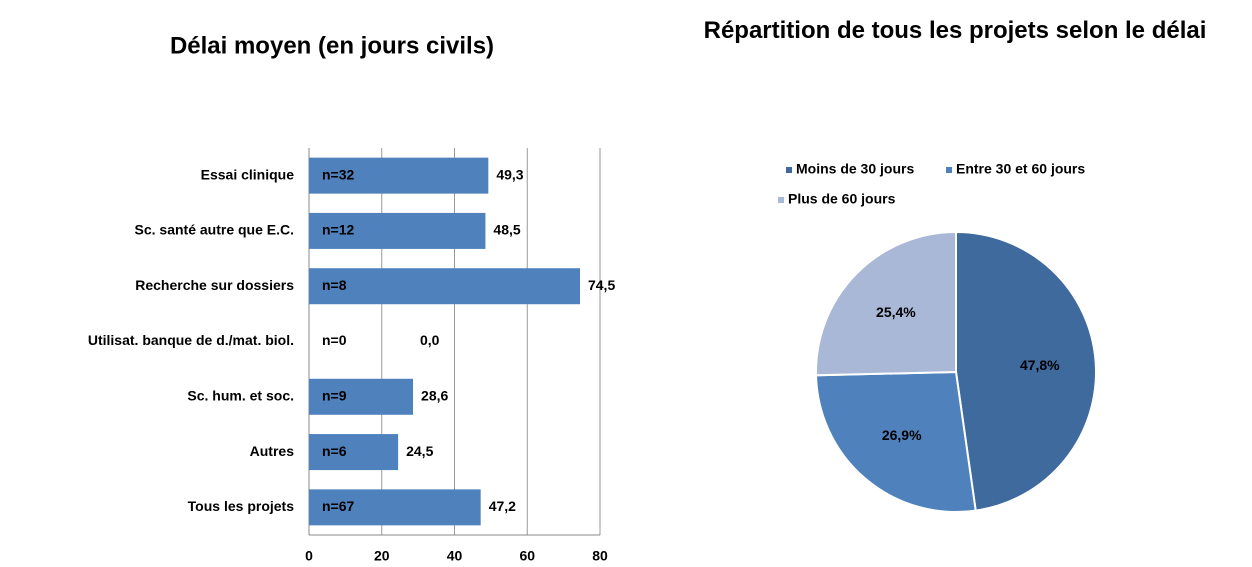 The image size is (1252, 567). I want to click on bar-annotation: n=8, so click(334, 285).